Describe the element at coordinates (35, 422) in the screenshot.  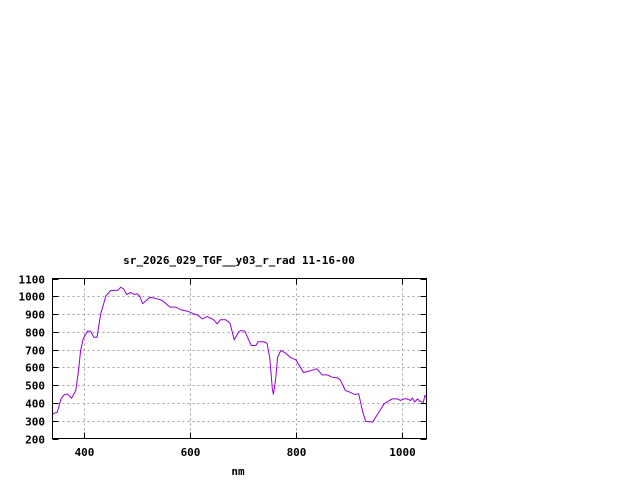
I see `y-tick-label: 300` at that location.